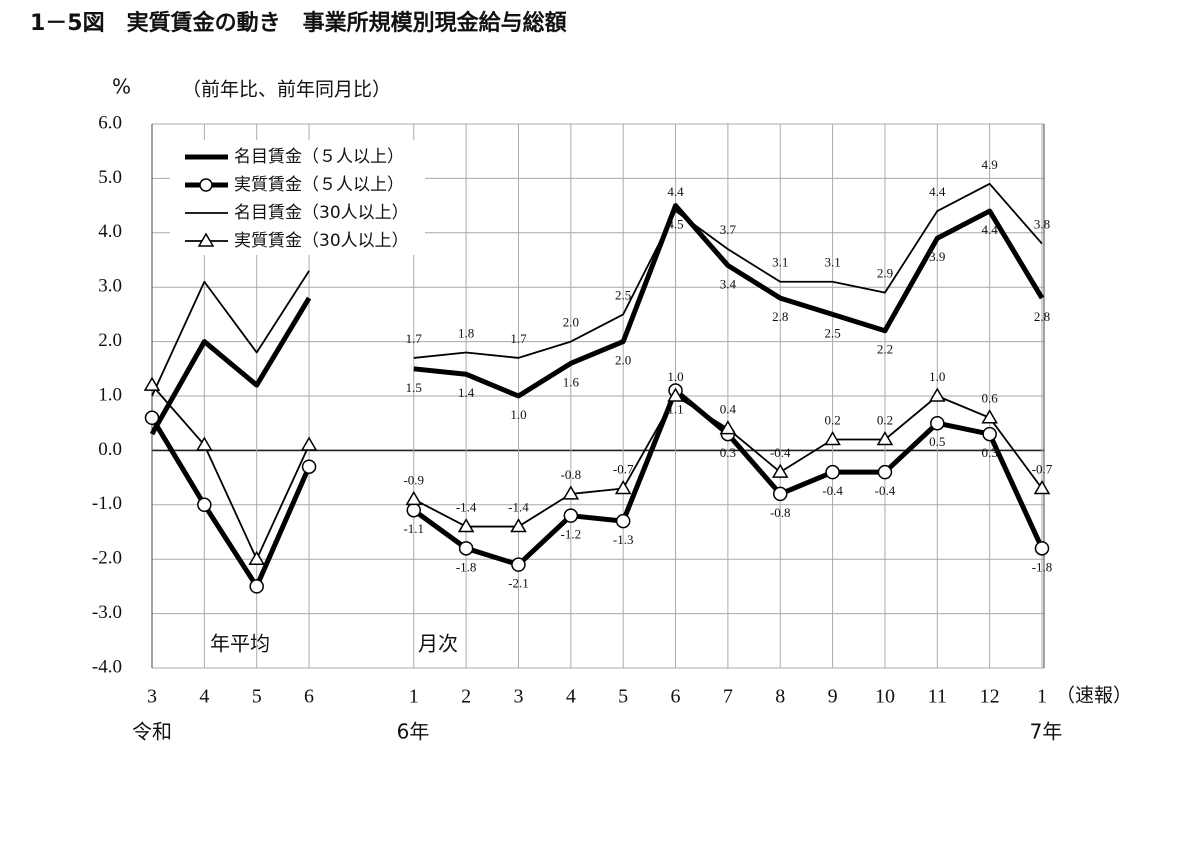 This screenshot has height=844, width=1200. What do you see at coordinates (832, 332) in the screenshot?
I see `data-label: 2.5` at bounding box center [832, 332].